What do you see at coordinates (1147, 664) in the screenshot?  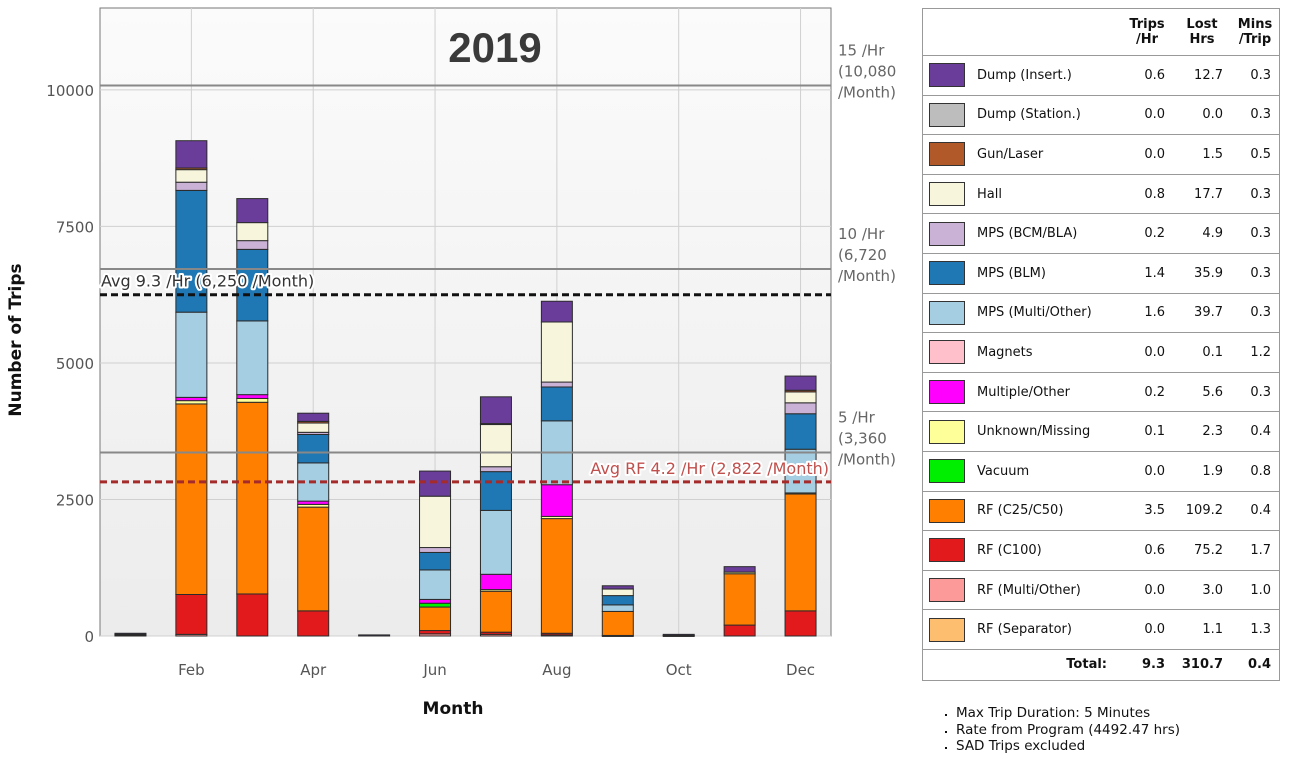 I see `total-trips-hr: 9.3` at bounding box center [1147, 664].